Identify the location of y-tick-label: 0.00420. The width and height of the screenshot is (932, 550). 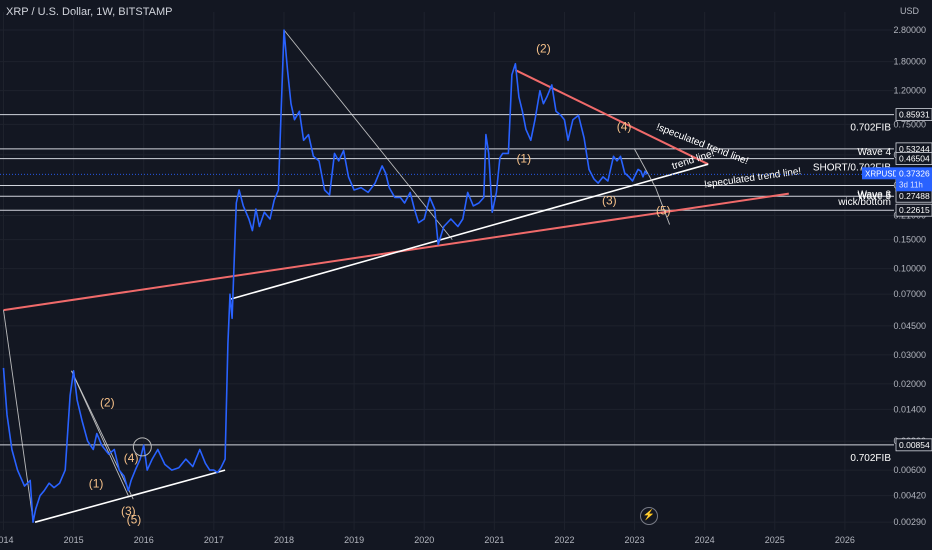
(909, 496).